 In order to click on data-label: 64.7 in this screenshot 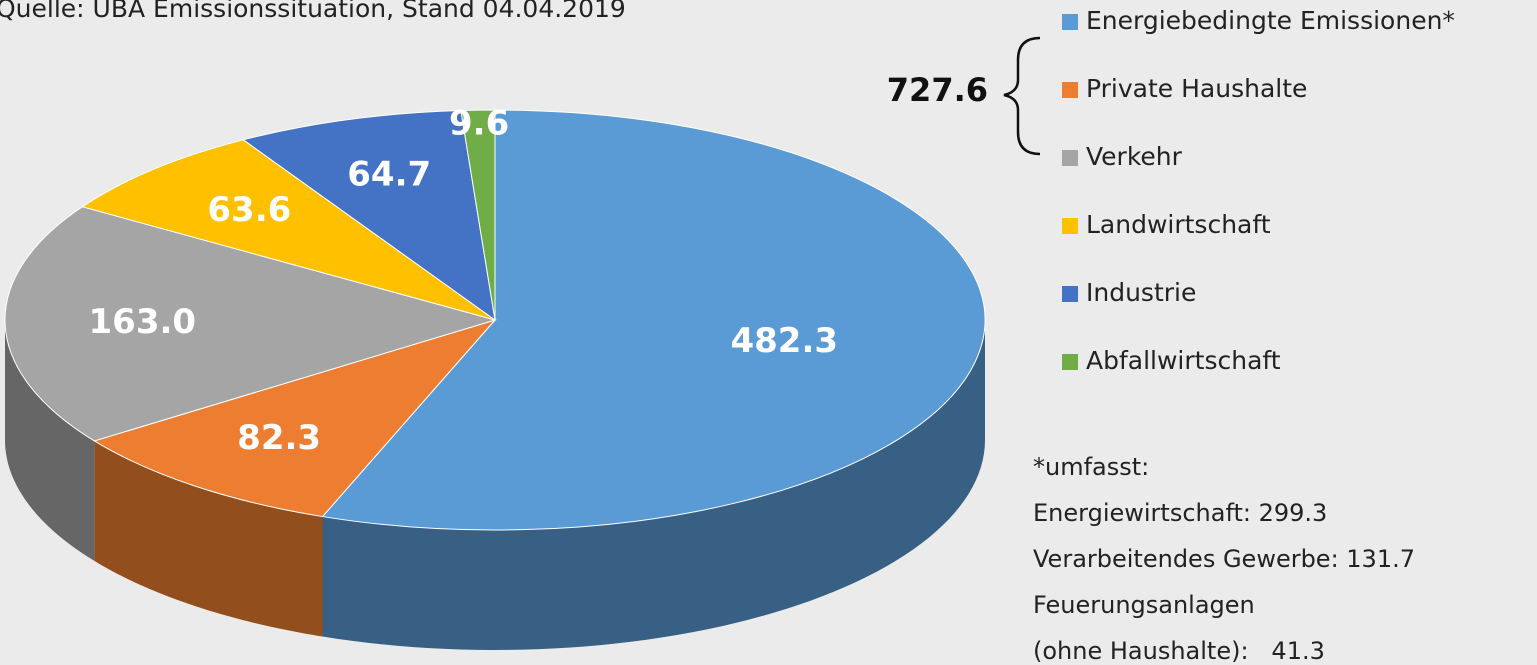, I will do `click(389, 174)`.